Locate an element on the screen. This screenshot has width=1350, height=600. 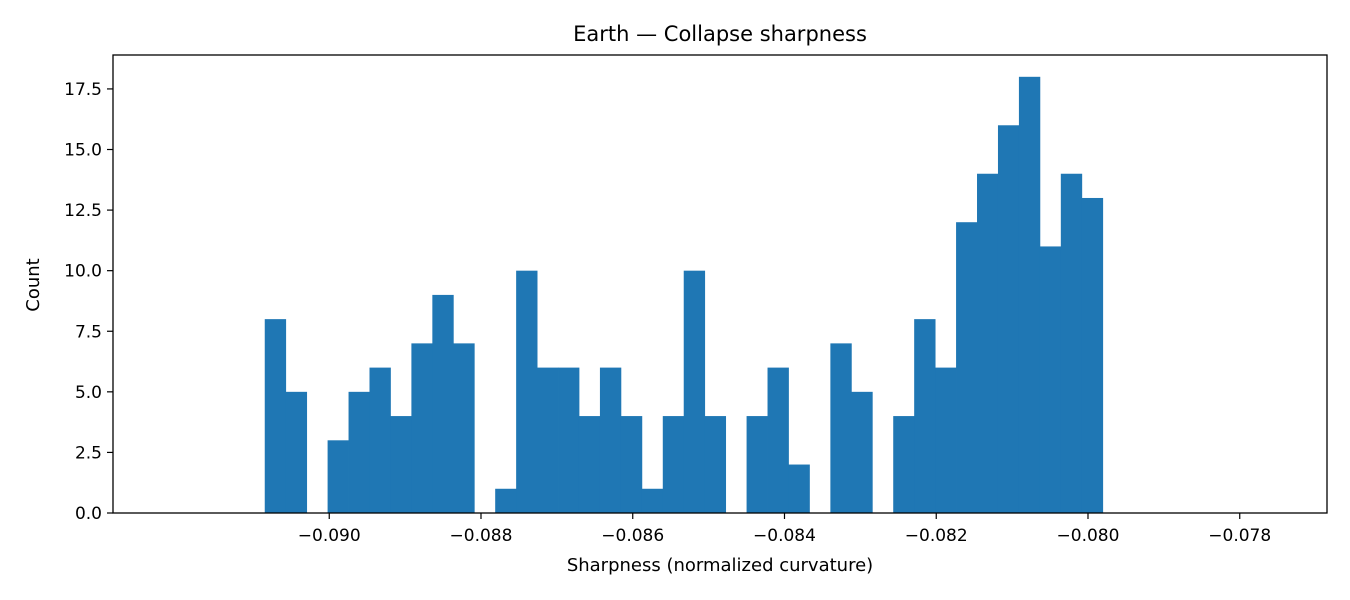
x-tick-label: −0.078 is located at coordinates (1239, 536).